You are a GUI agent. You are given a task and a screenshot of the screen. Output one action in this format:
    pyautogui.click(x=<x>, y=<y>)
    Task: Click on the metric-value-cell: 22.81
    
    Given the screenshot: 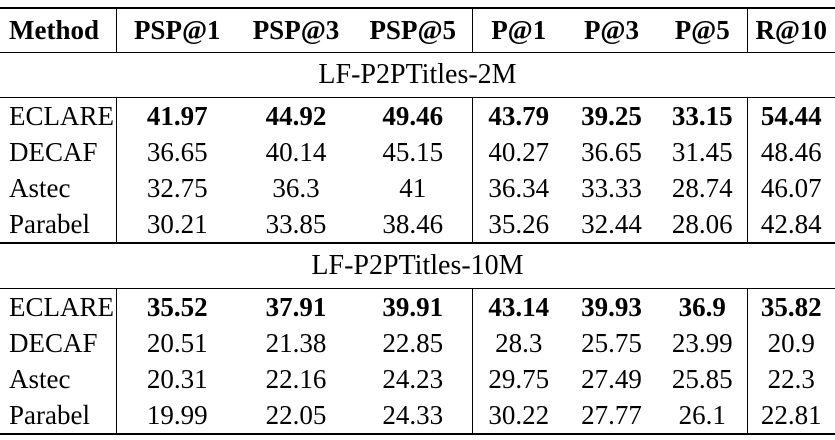 What is the action you would take?
    pyautogui.click(x=791, y=414)
    